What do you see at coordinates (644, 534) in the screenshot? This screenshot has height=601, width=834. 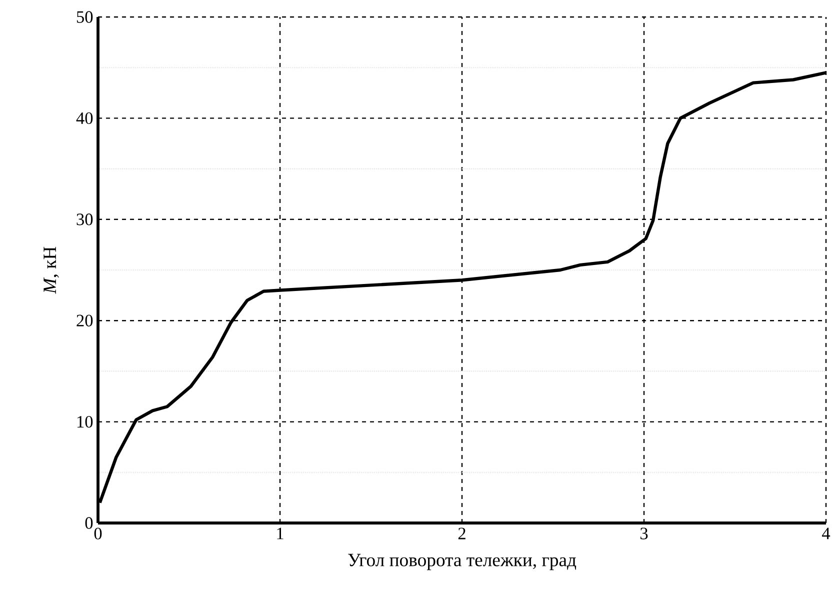 I see `x-tick-label: 3` at bounding box center [644, 534].